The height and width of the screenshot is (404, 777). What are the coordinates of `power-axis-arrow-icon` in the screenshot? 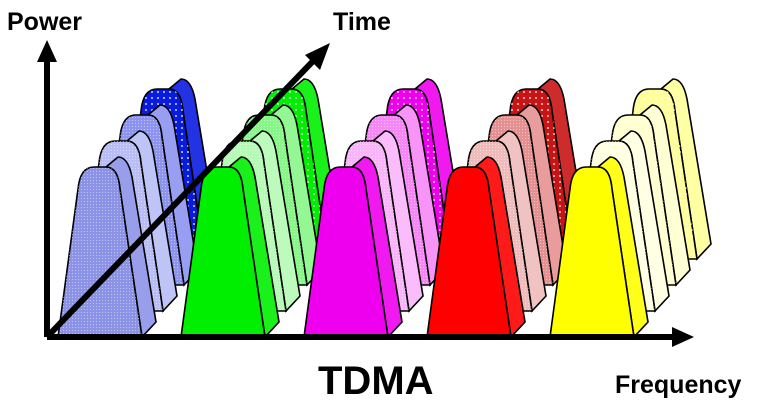 It's located at (47, 51).